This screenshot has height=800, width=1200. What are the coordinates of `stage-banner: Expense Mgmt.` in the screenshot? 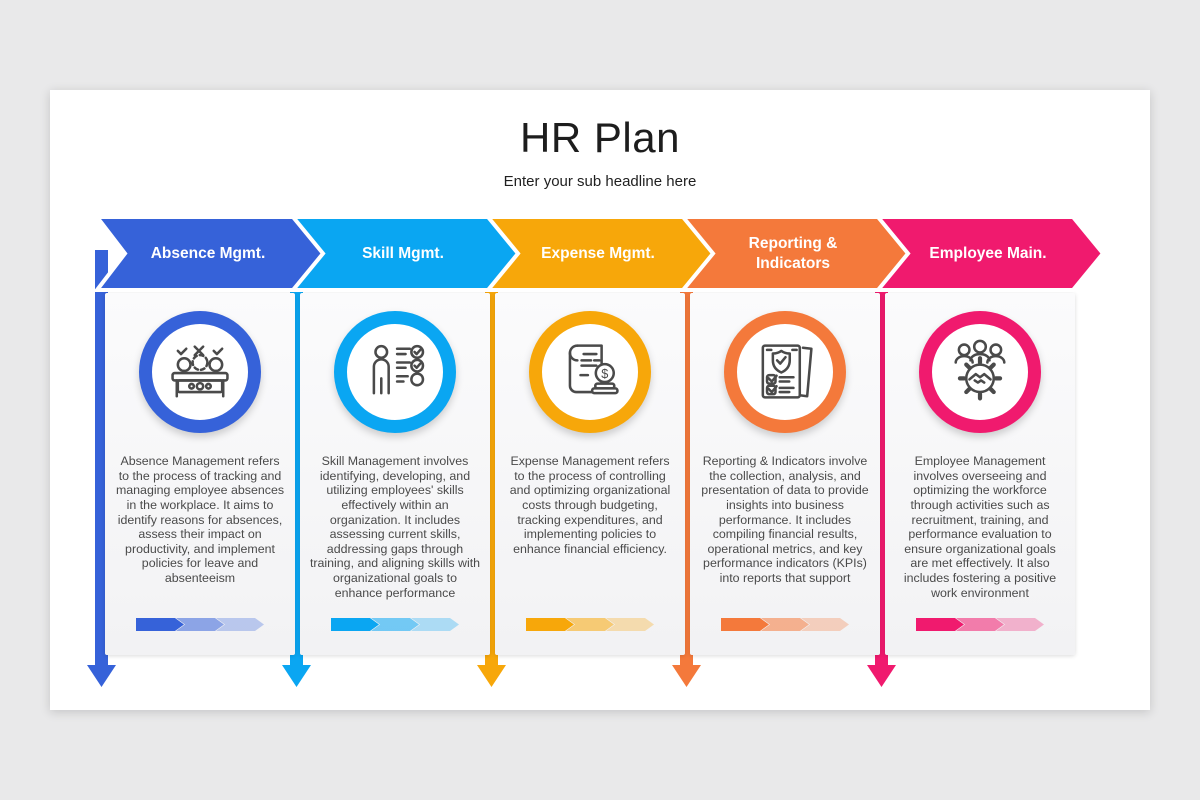 It's located at (599, 253).